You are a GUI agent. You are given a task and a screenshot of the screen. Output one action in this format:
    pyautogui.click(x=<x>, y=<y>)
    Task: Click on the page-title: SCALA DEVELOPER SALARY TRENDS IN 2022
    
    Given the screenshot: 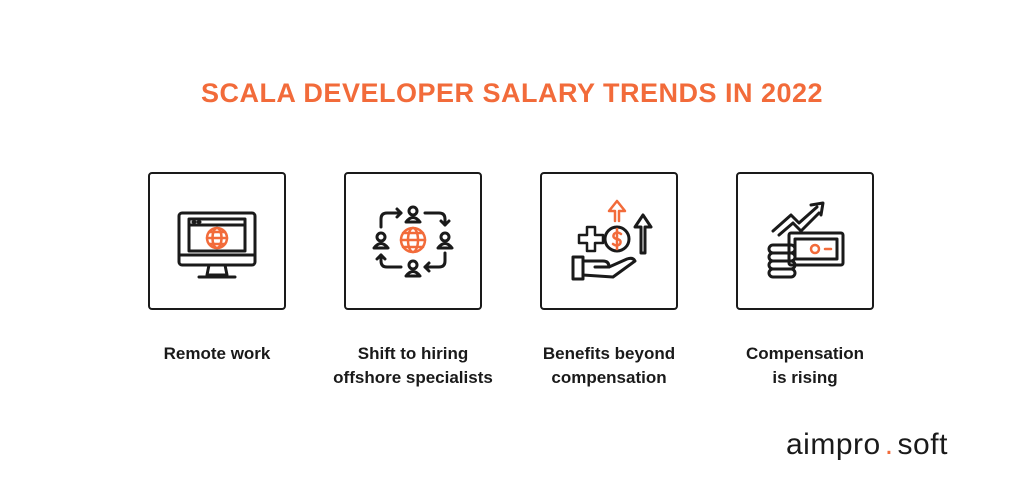 What is the action you would take?
    pyautogui.click(x=512, y=93)
    